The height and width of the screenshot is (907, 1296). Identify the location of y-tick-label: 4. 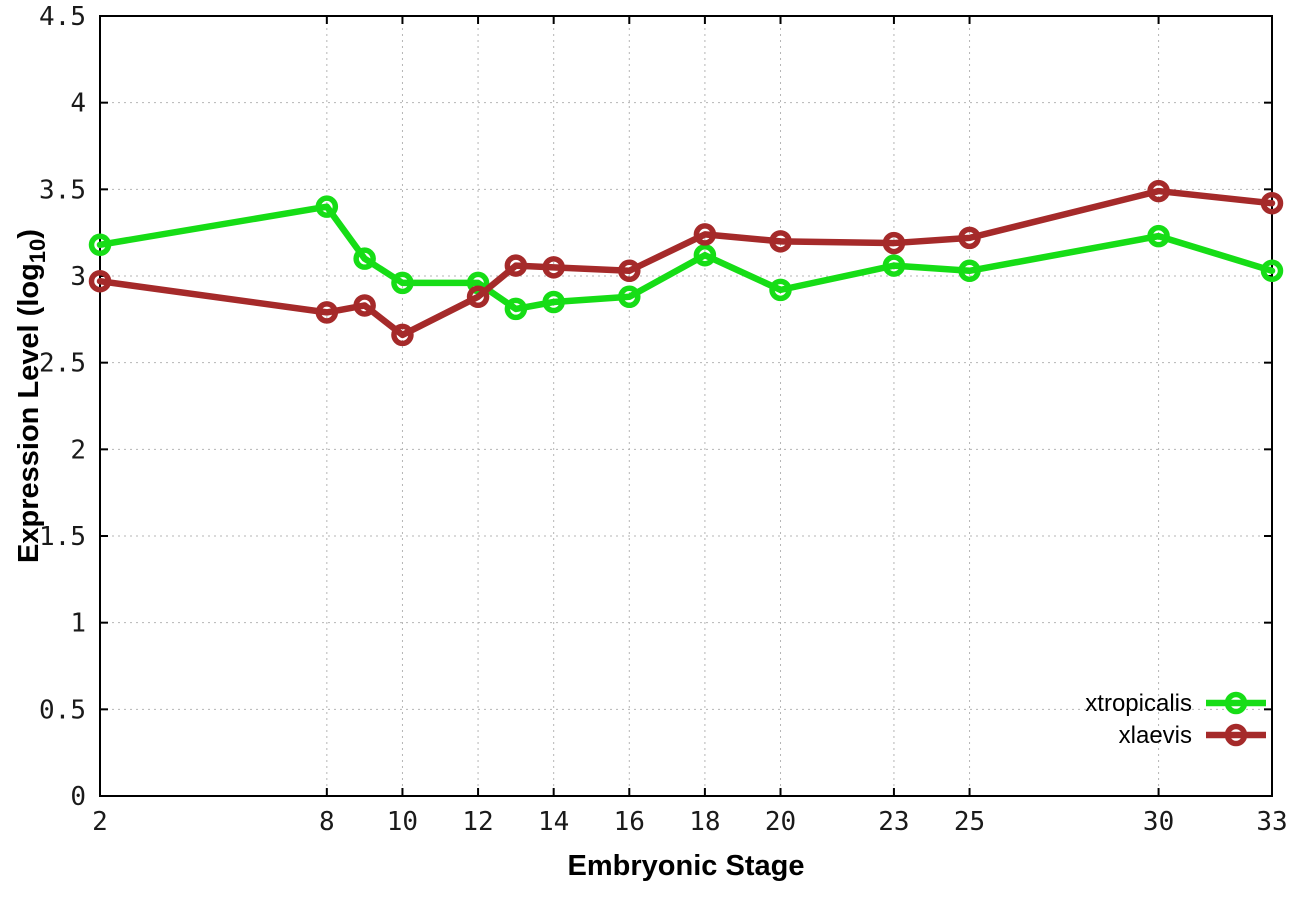
(78, 104).